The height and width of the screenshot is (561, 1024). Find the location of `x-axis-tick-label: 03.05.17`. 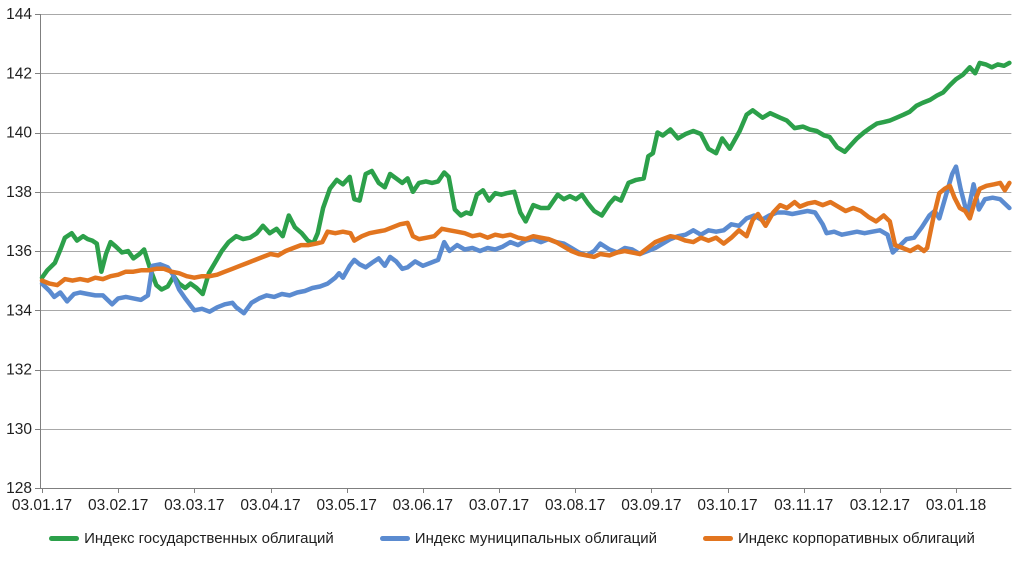

x-axis-tick-label: 03.05.17 is located at coordinates (347, 505).